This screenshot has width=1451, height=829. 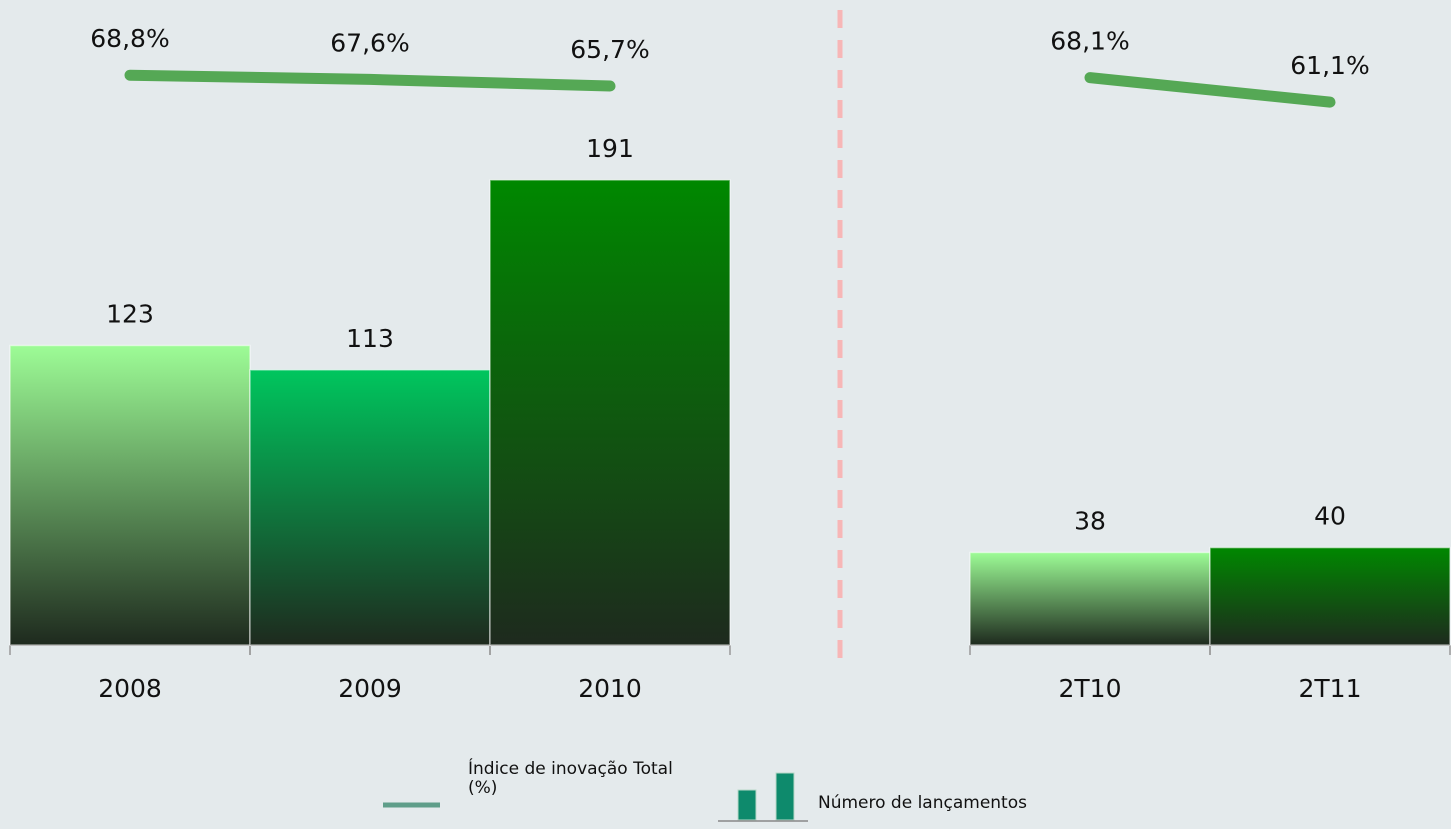 What do you see at coordinates (369, 42) in the screenshot?
I see `data-label: 67,6%` at bounding box center [369, 42].